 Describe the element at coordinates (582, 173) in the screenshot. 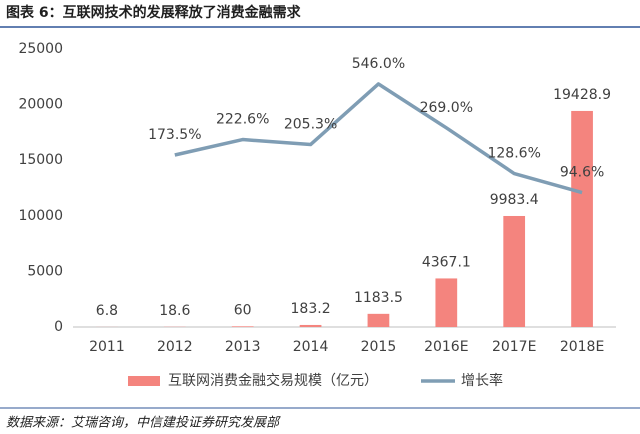

I see `line-label: 94.6%` at that location.